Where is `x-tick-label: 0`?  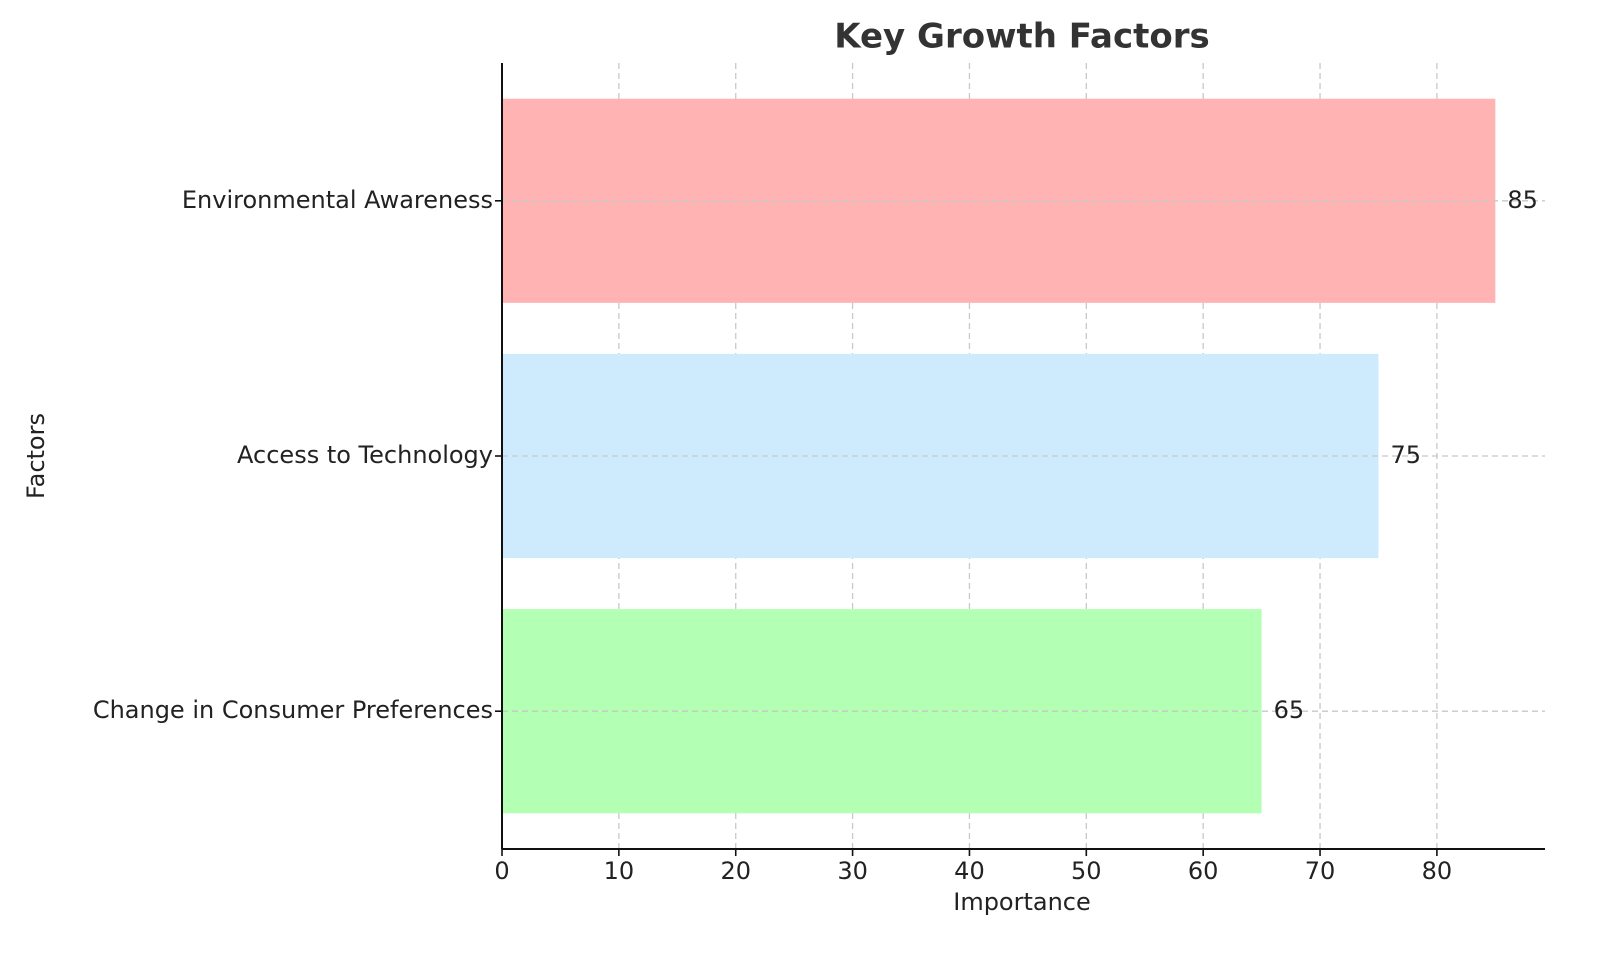
x-tick-label: 0 is located at coordinates (501, 871).